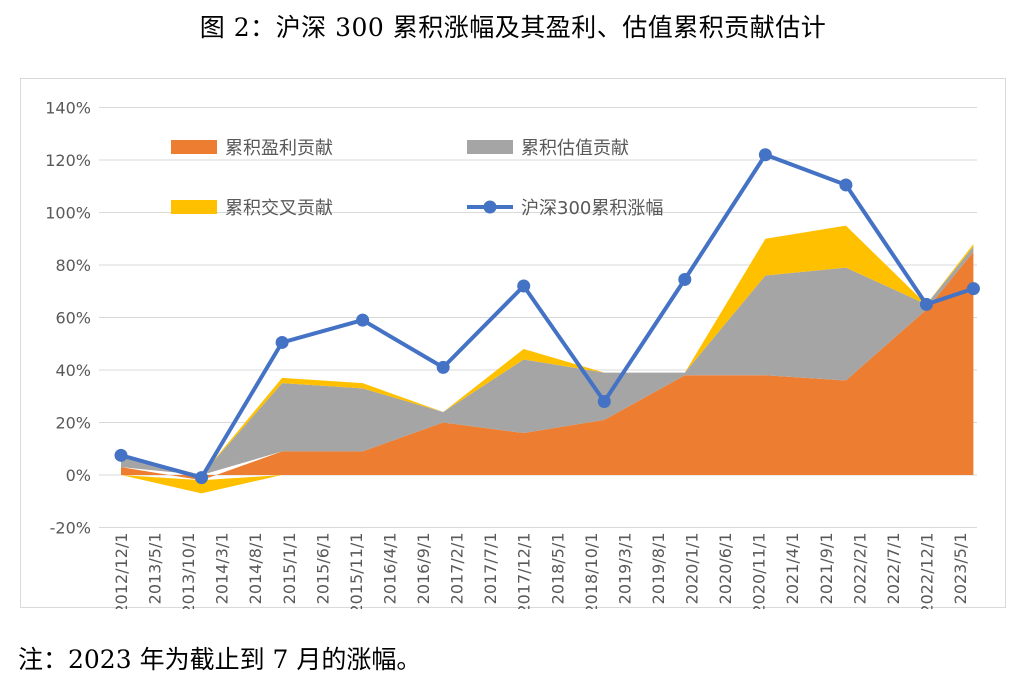 The width and height of the screenshot is (1026, 686). What do you see at coordinates (222, 569) in the screenshot?
I see `x-tick-label: 2014/3/1` at bounding box center [222, 569].